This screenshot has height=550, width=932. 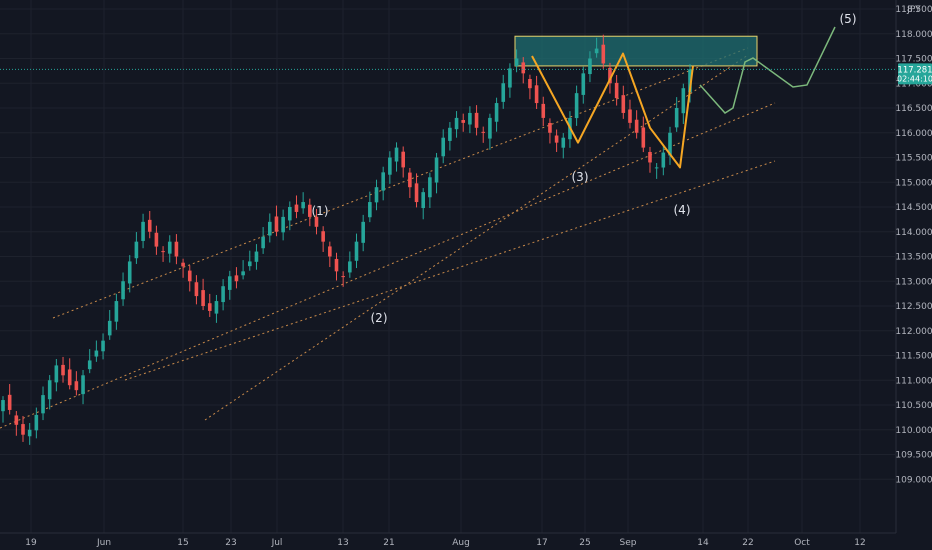 I want to click on wave-label-5: (5), so click(x=848, y=19).